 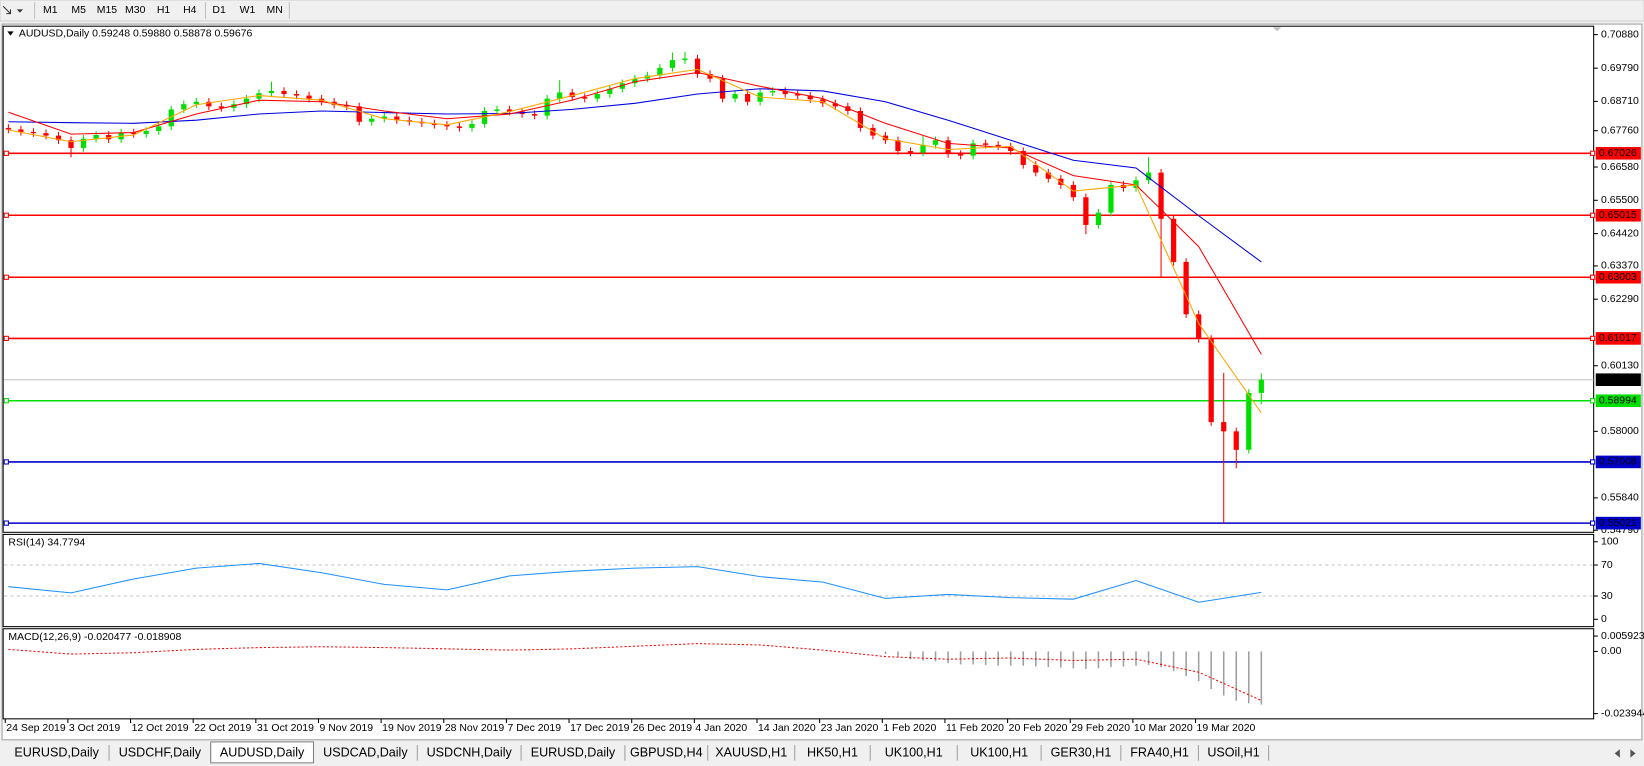 I want to click on x-tick-label: 14 Jan 2020, so click(x=787, y=728).